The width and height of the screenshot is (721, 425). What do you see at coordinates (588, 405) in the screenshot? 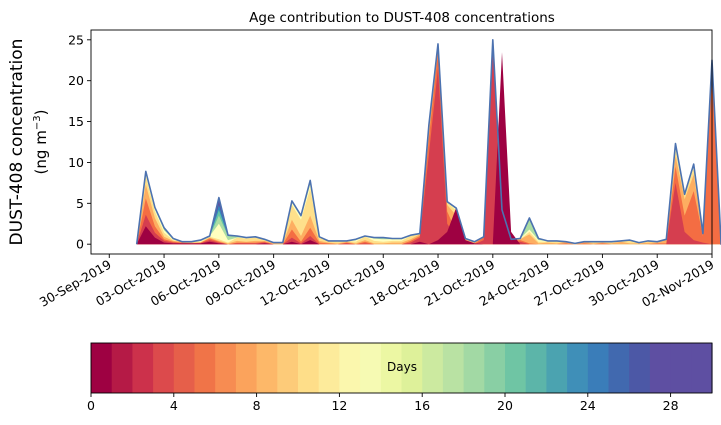
I see `colorbar-tick-label-24: 24` at bounding box center [588, 405].